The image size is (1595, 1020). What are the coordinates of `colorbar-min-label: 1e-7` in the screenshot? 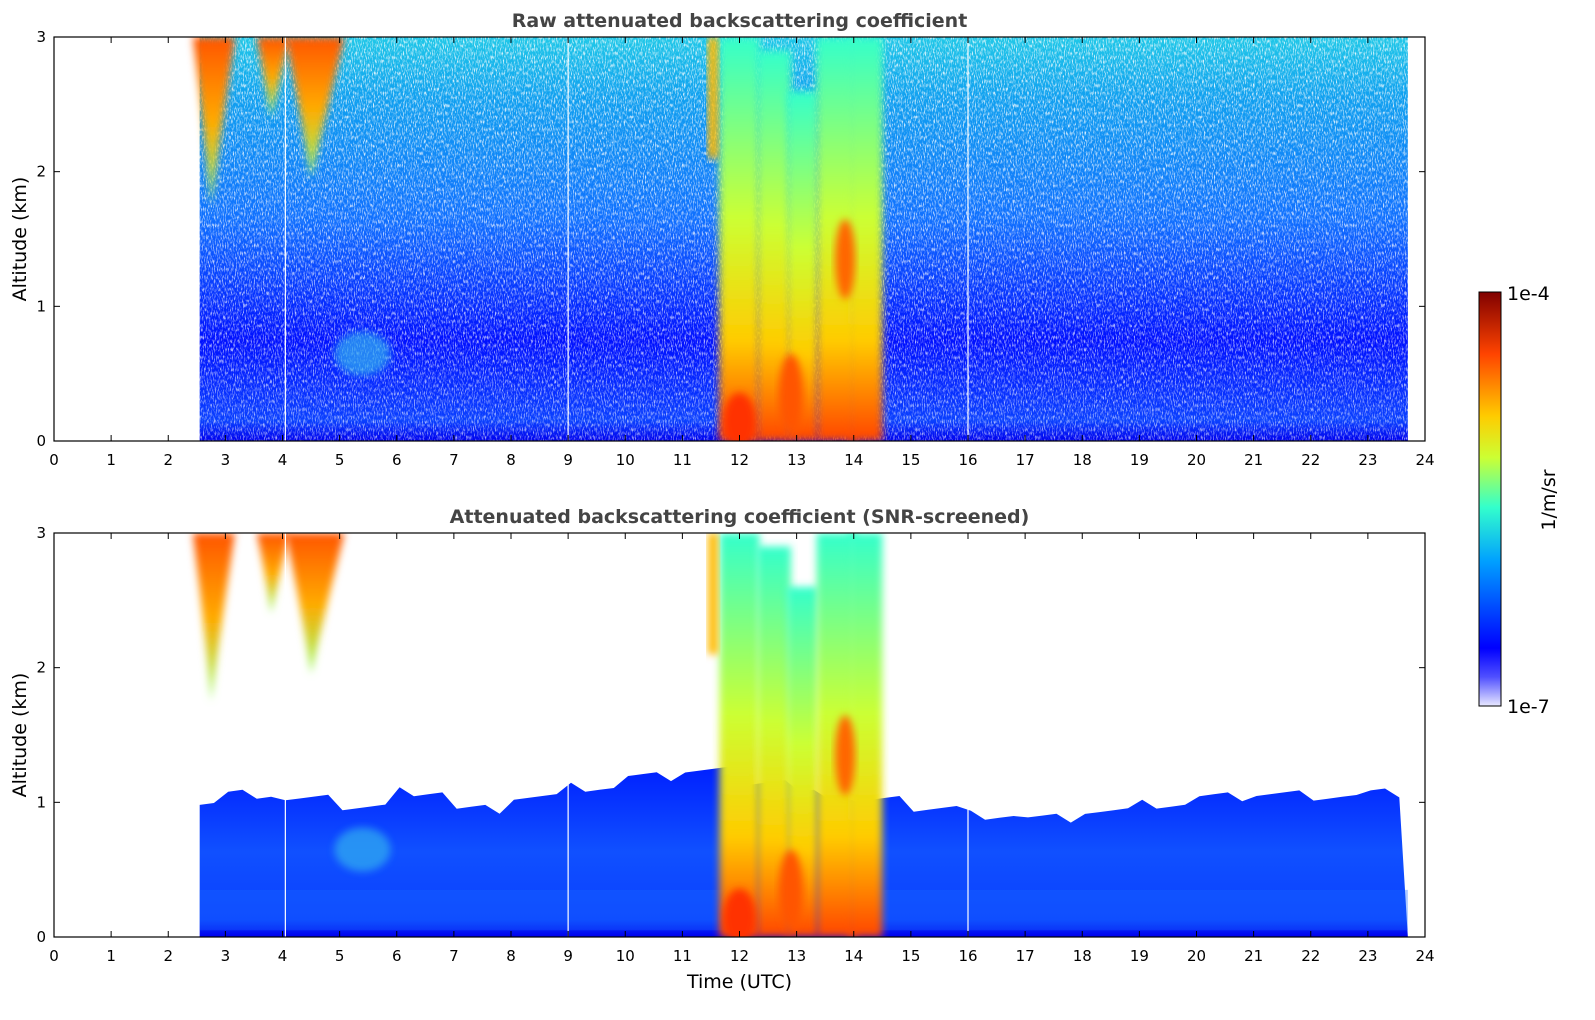 It's located at (1528, 707).